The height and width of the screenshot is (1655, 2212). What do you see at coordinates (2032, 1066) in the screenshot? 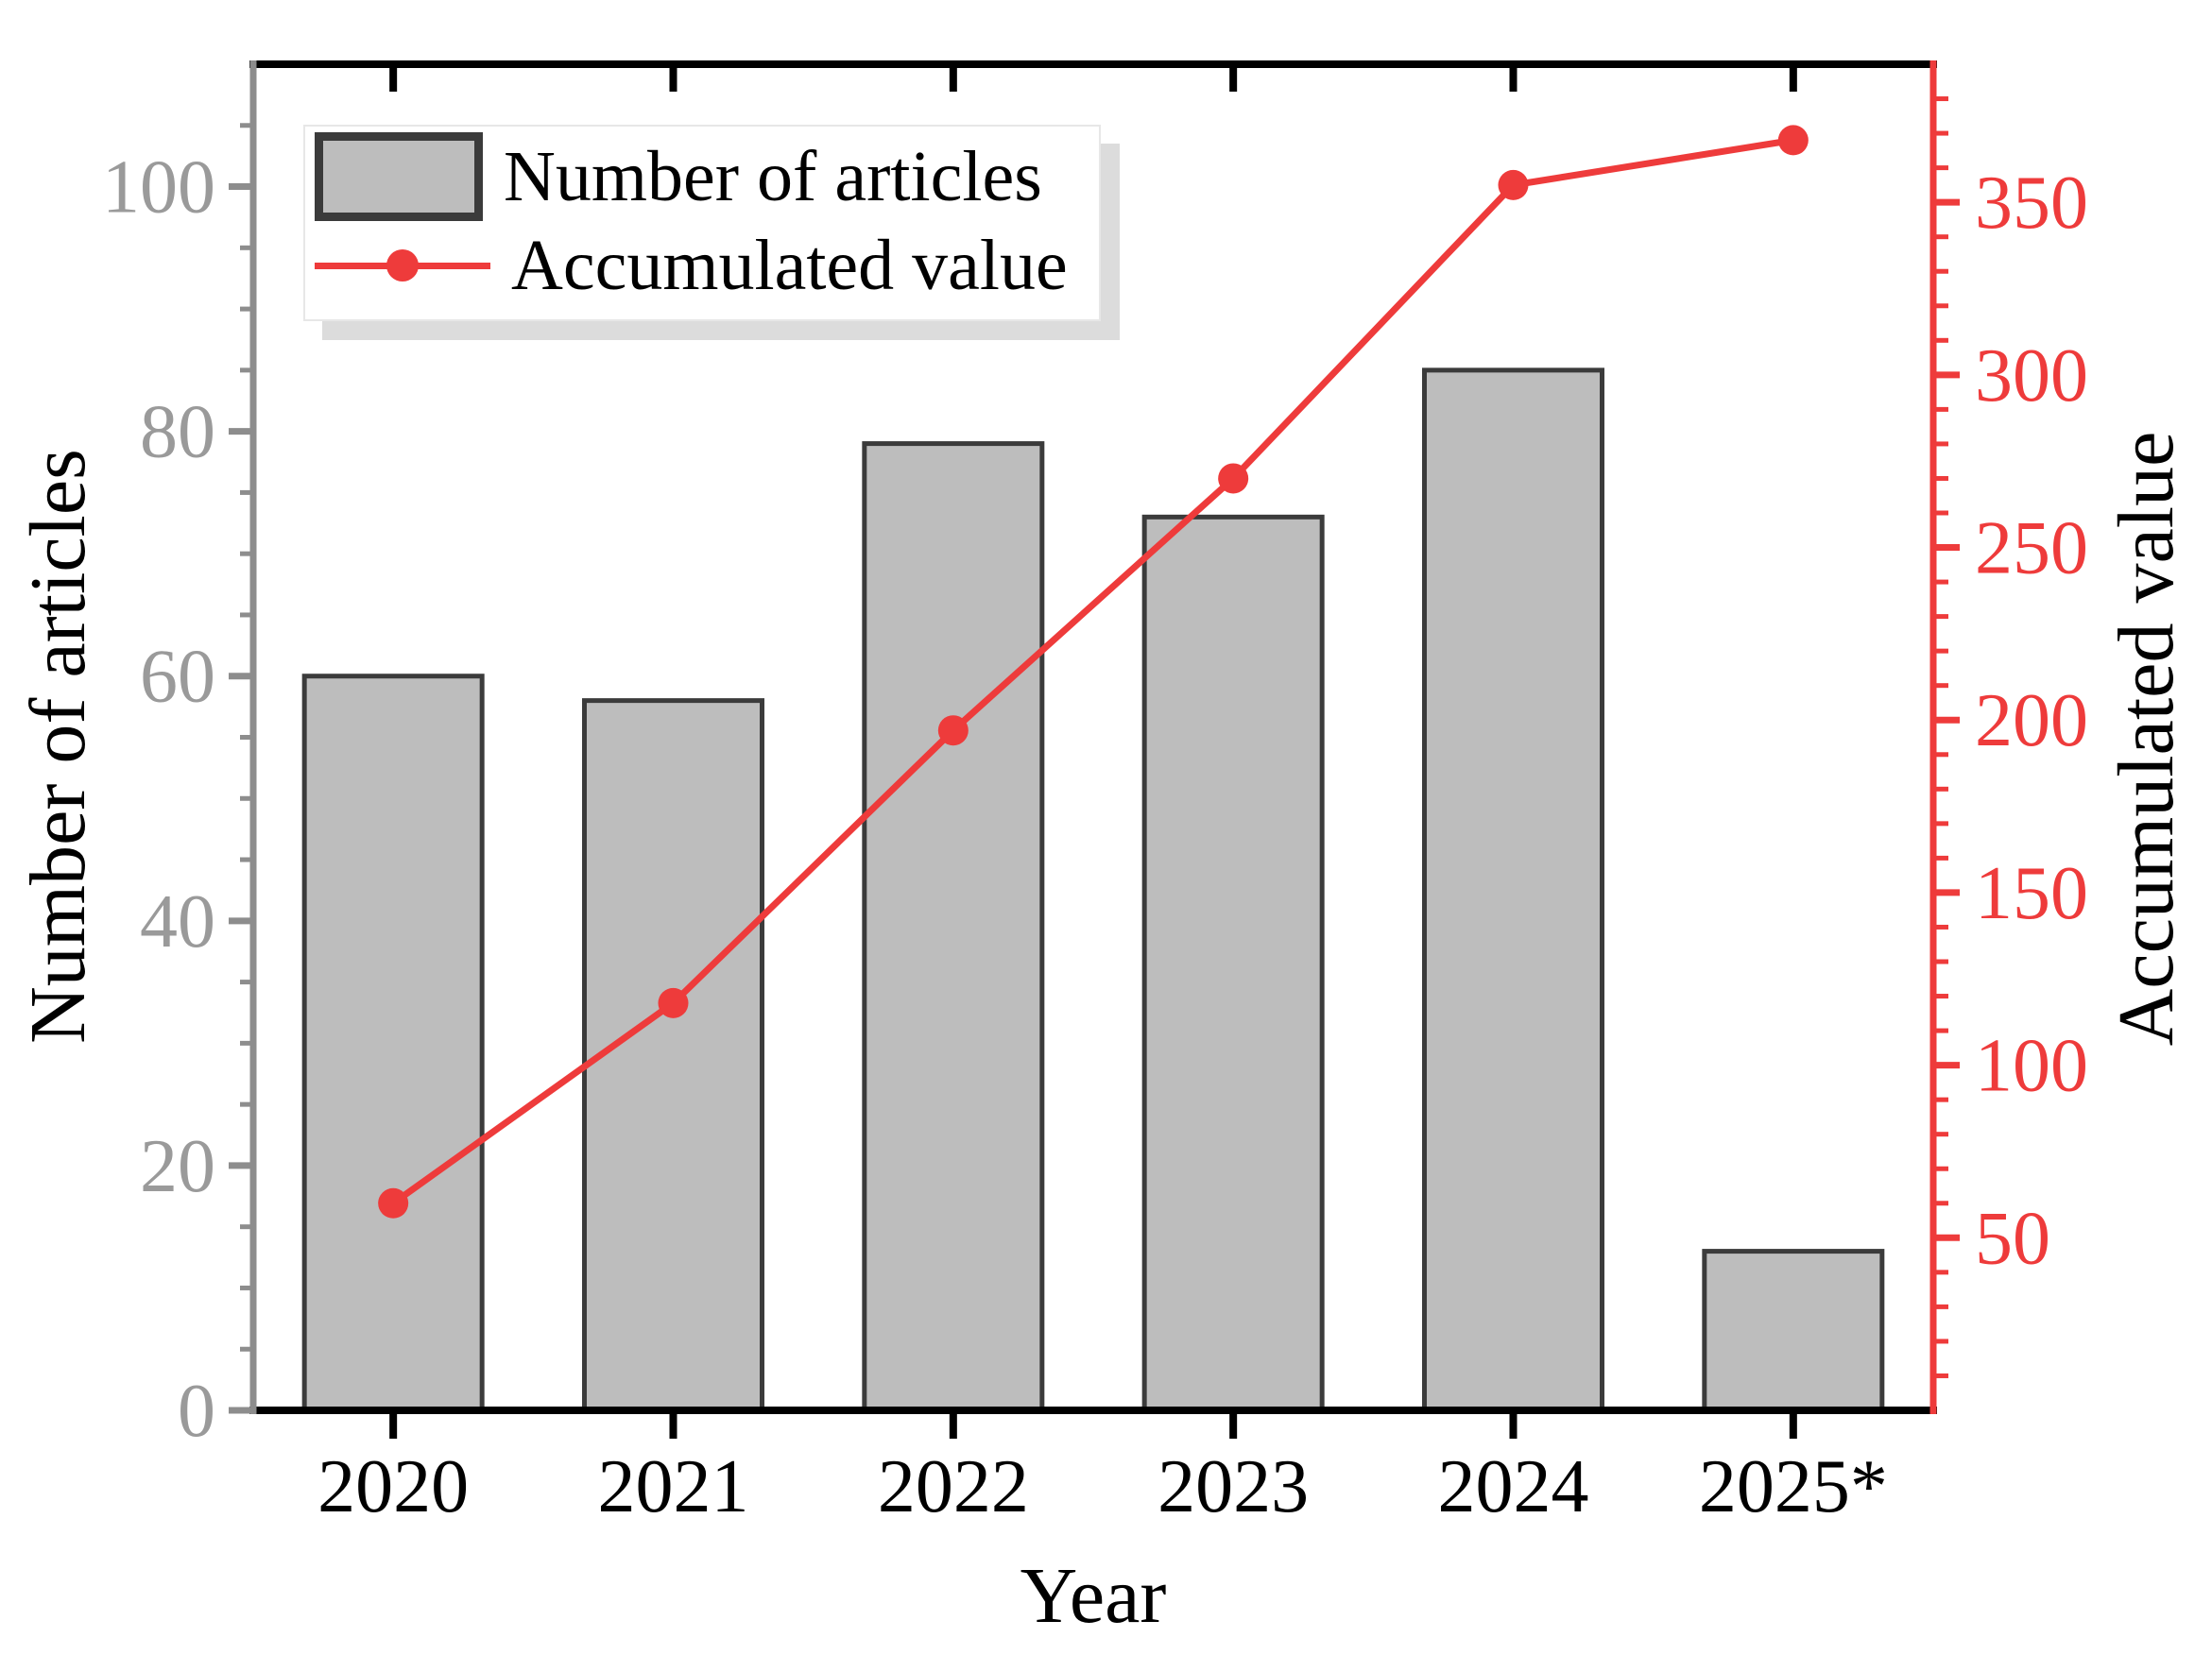
I see `y-right-tick-label: 100` at bounding box center [2032, 1066].